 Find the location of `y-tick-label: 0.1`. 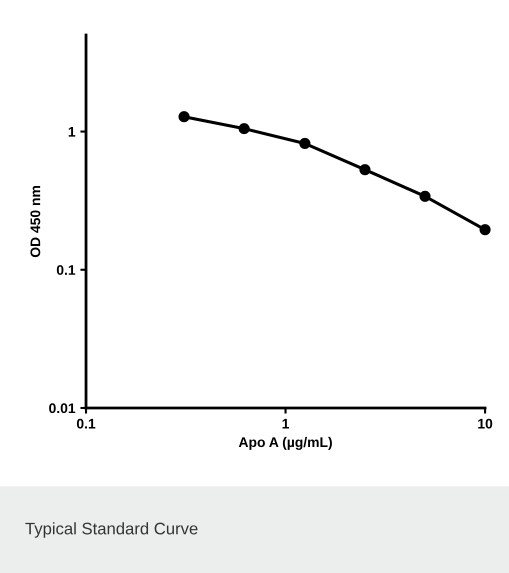

y-tick-label: 0.1 is located at coordinates (66, 270).